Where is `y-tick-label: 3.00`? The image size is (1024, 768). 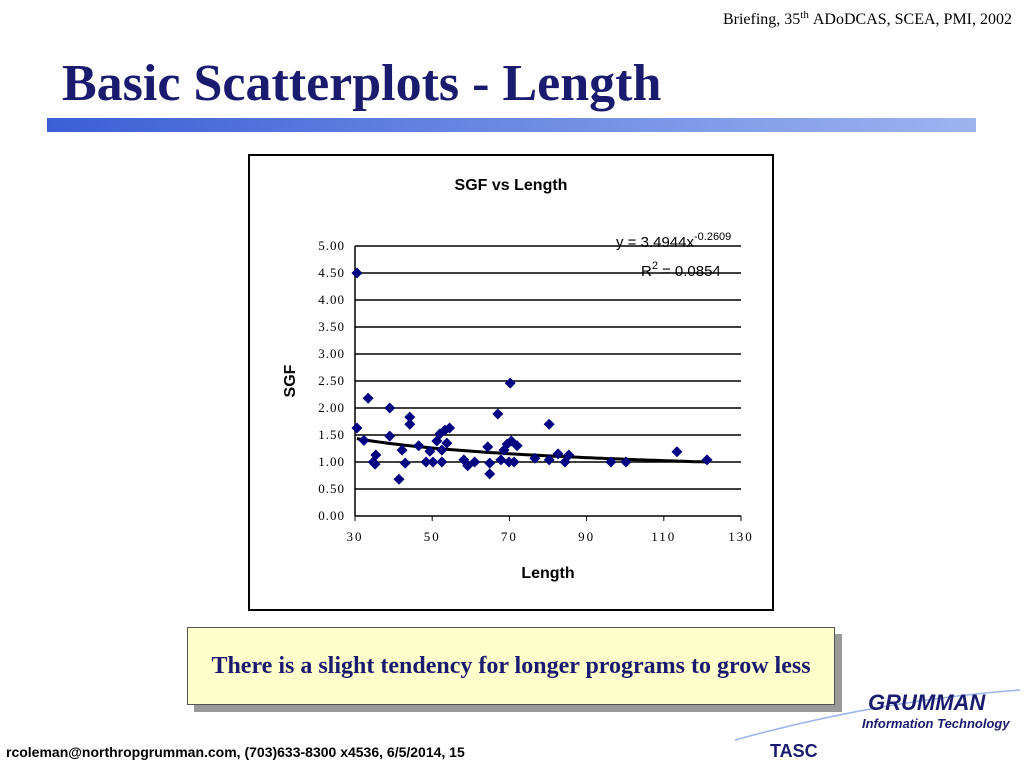
y-tick-label: 3.00 is located at coordinates (331, 353).